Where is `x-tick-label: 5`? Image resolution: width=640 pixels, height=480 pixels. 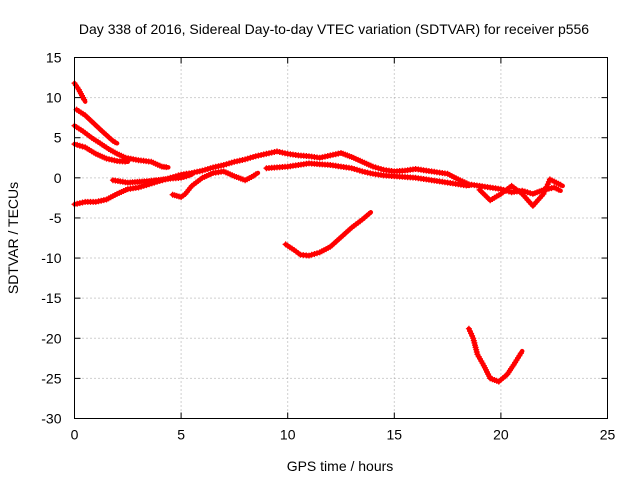 x-tick-label: 5 is located at coordinates (181, 435).